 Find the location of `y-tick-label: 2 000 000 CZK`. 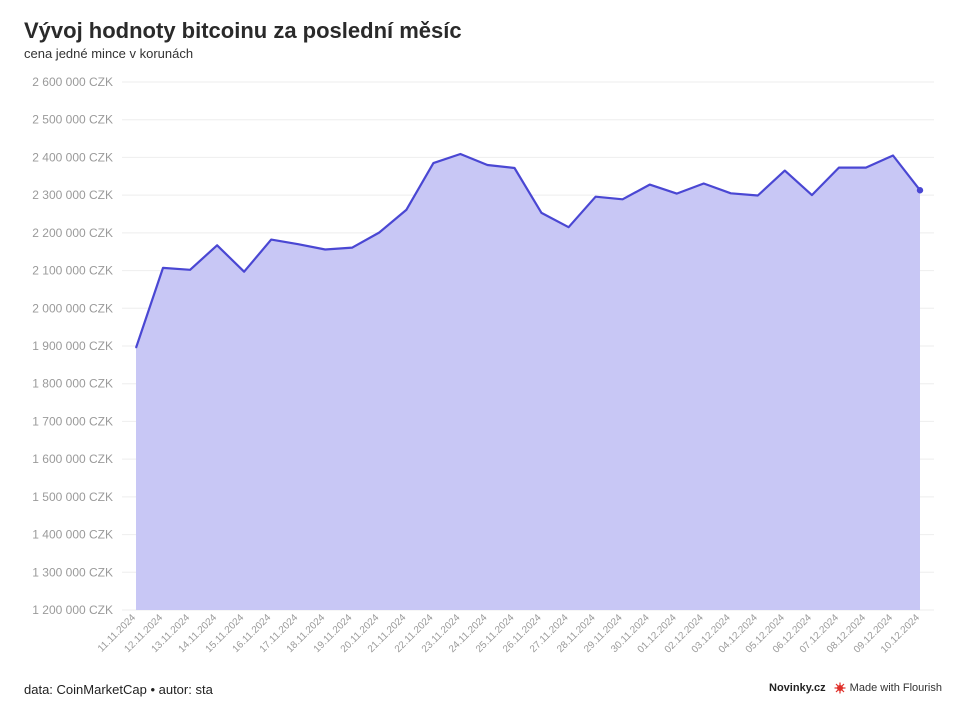

y-tick-label: 2 000 000 CZK is located at coordinates (72, 308).